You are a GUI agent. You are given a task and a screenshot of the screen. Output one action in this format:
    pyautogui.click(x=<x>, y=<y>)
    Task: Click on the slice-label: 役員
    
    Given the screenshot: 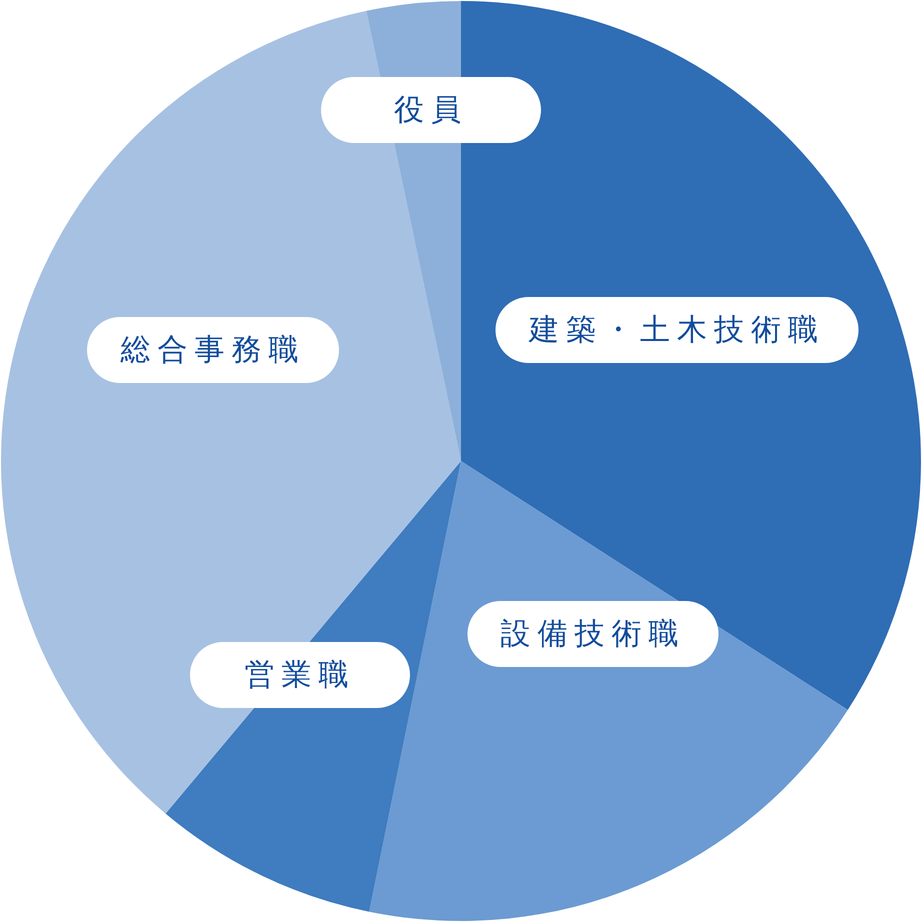 What is the action you would take?
    pyautogui.click(x=431, y=110)
    